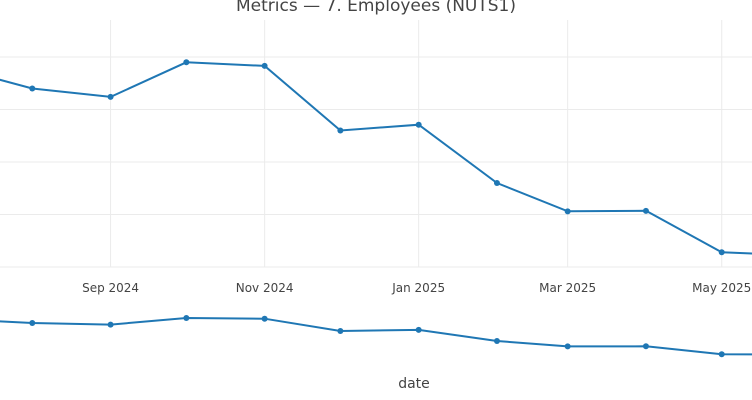 This screenshot has width=752, height=400. I want to click on x-axis-title: date, so click(414, 384).